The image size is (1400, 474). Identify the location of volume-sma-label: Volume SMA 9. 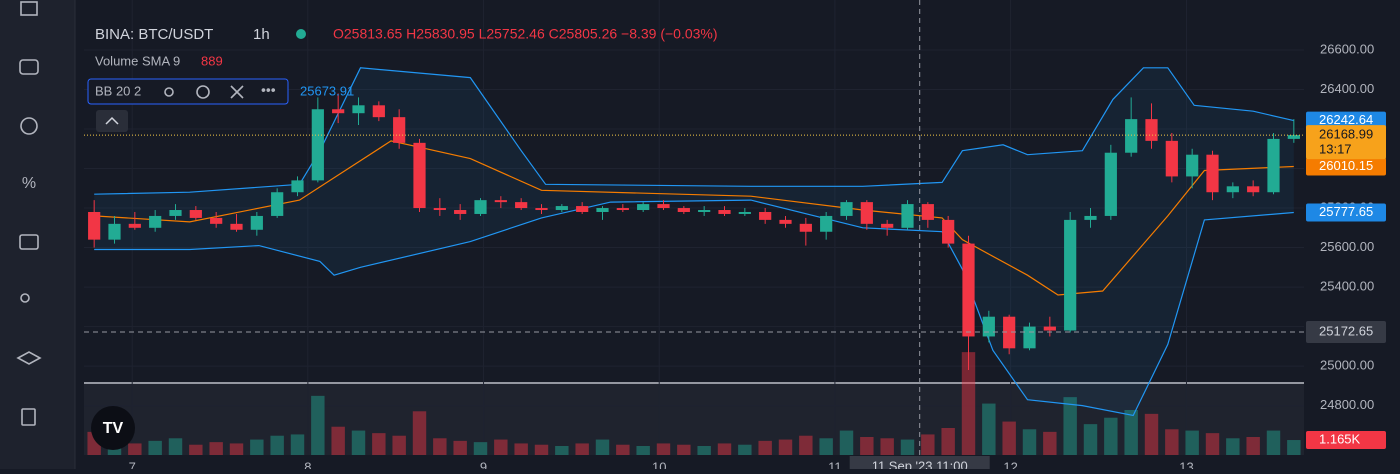
(137, 60).